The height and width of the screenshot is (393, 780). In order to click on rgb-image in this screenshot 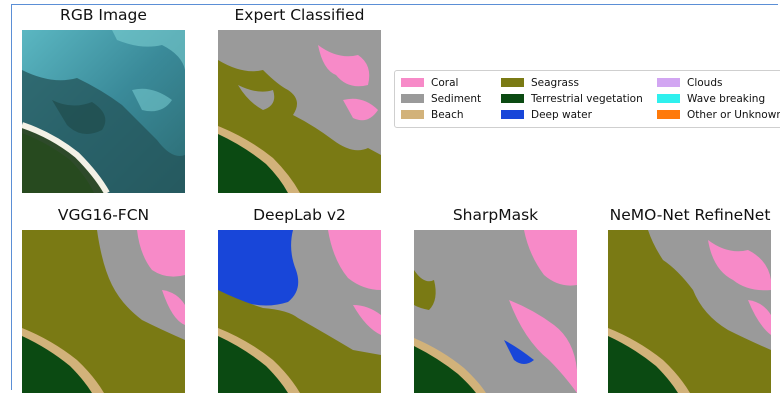, I will do `click(103, 111)`.